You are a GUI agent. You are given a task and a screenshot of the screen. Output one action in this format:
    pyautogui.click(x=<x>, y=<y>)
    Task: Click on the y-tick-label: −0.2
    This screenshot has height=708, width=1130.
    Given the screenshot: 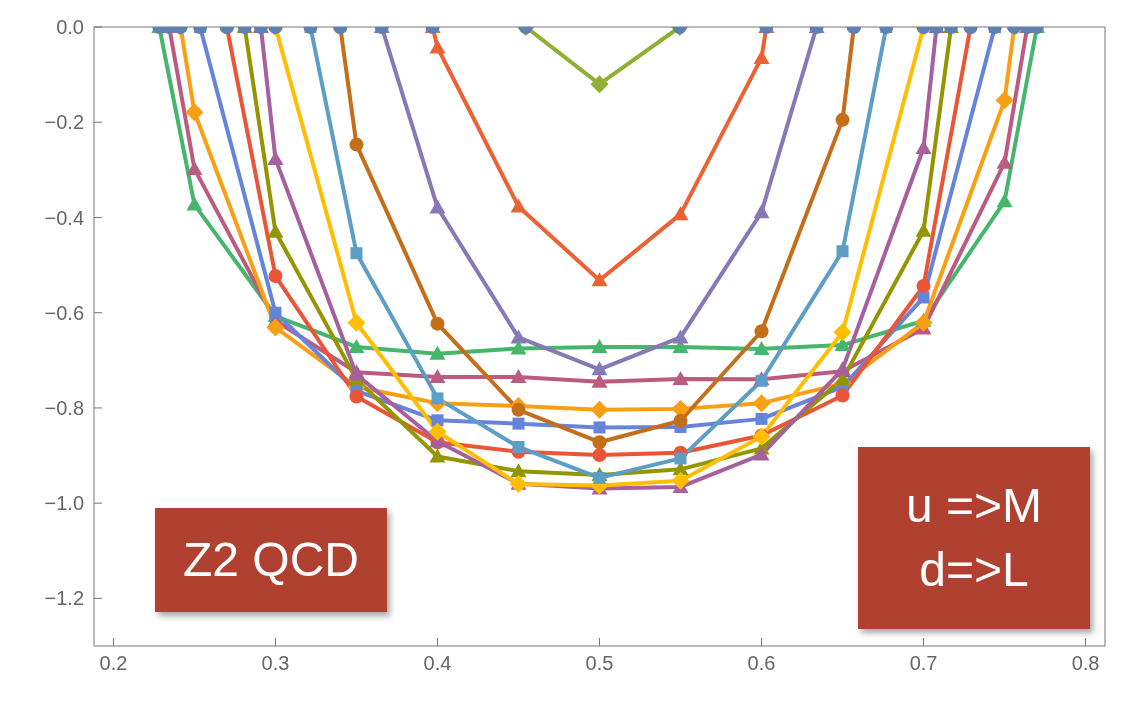 What is the action you would take?
    pyautogui.click(x=64, y=122)
    